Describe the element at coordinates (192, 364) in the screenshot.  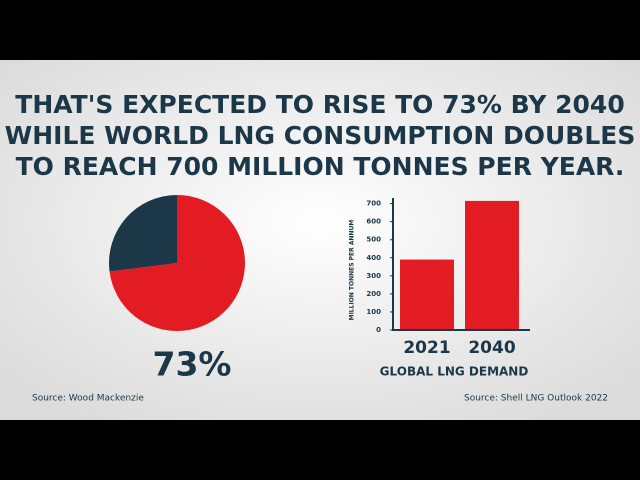
I see `value-label: 73%` at that location.